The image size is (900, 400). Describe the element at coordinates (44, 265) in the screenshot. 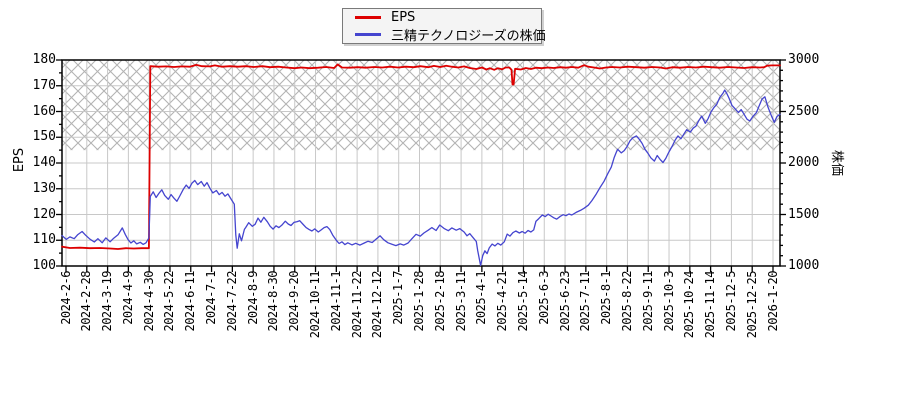

I see `left-axis-tick-label: 100` at that location.